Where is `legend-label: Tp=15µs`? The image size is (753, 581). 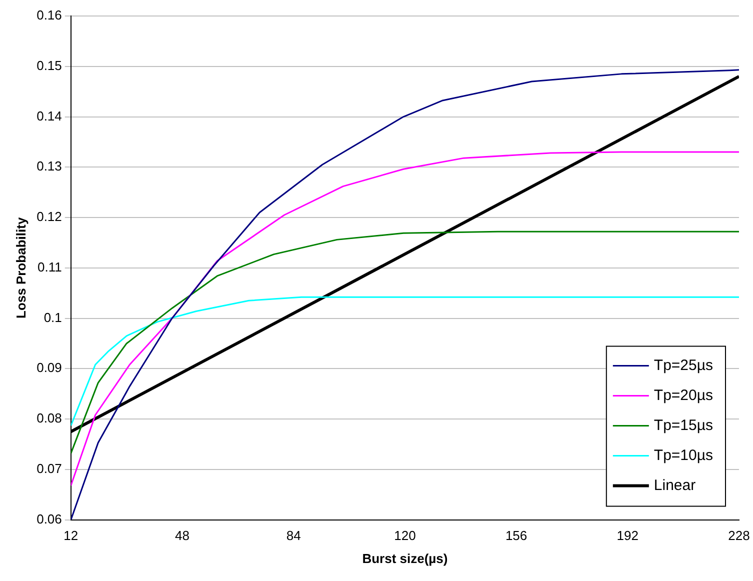
legend-label: Tp=15µs is located at coordinates (683, 425).